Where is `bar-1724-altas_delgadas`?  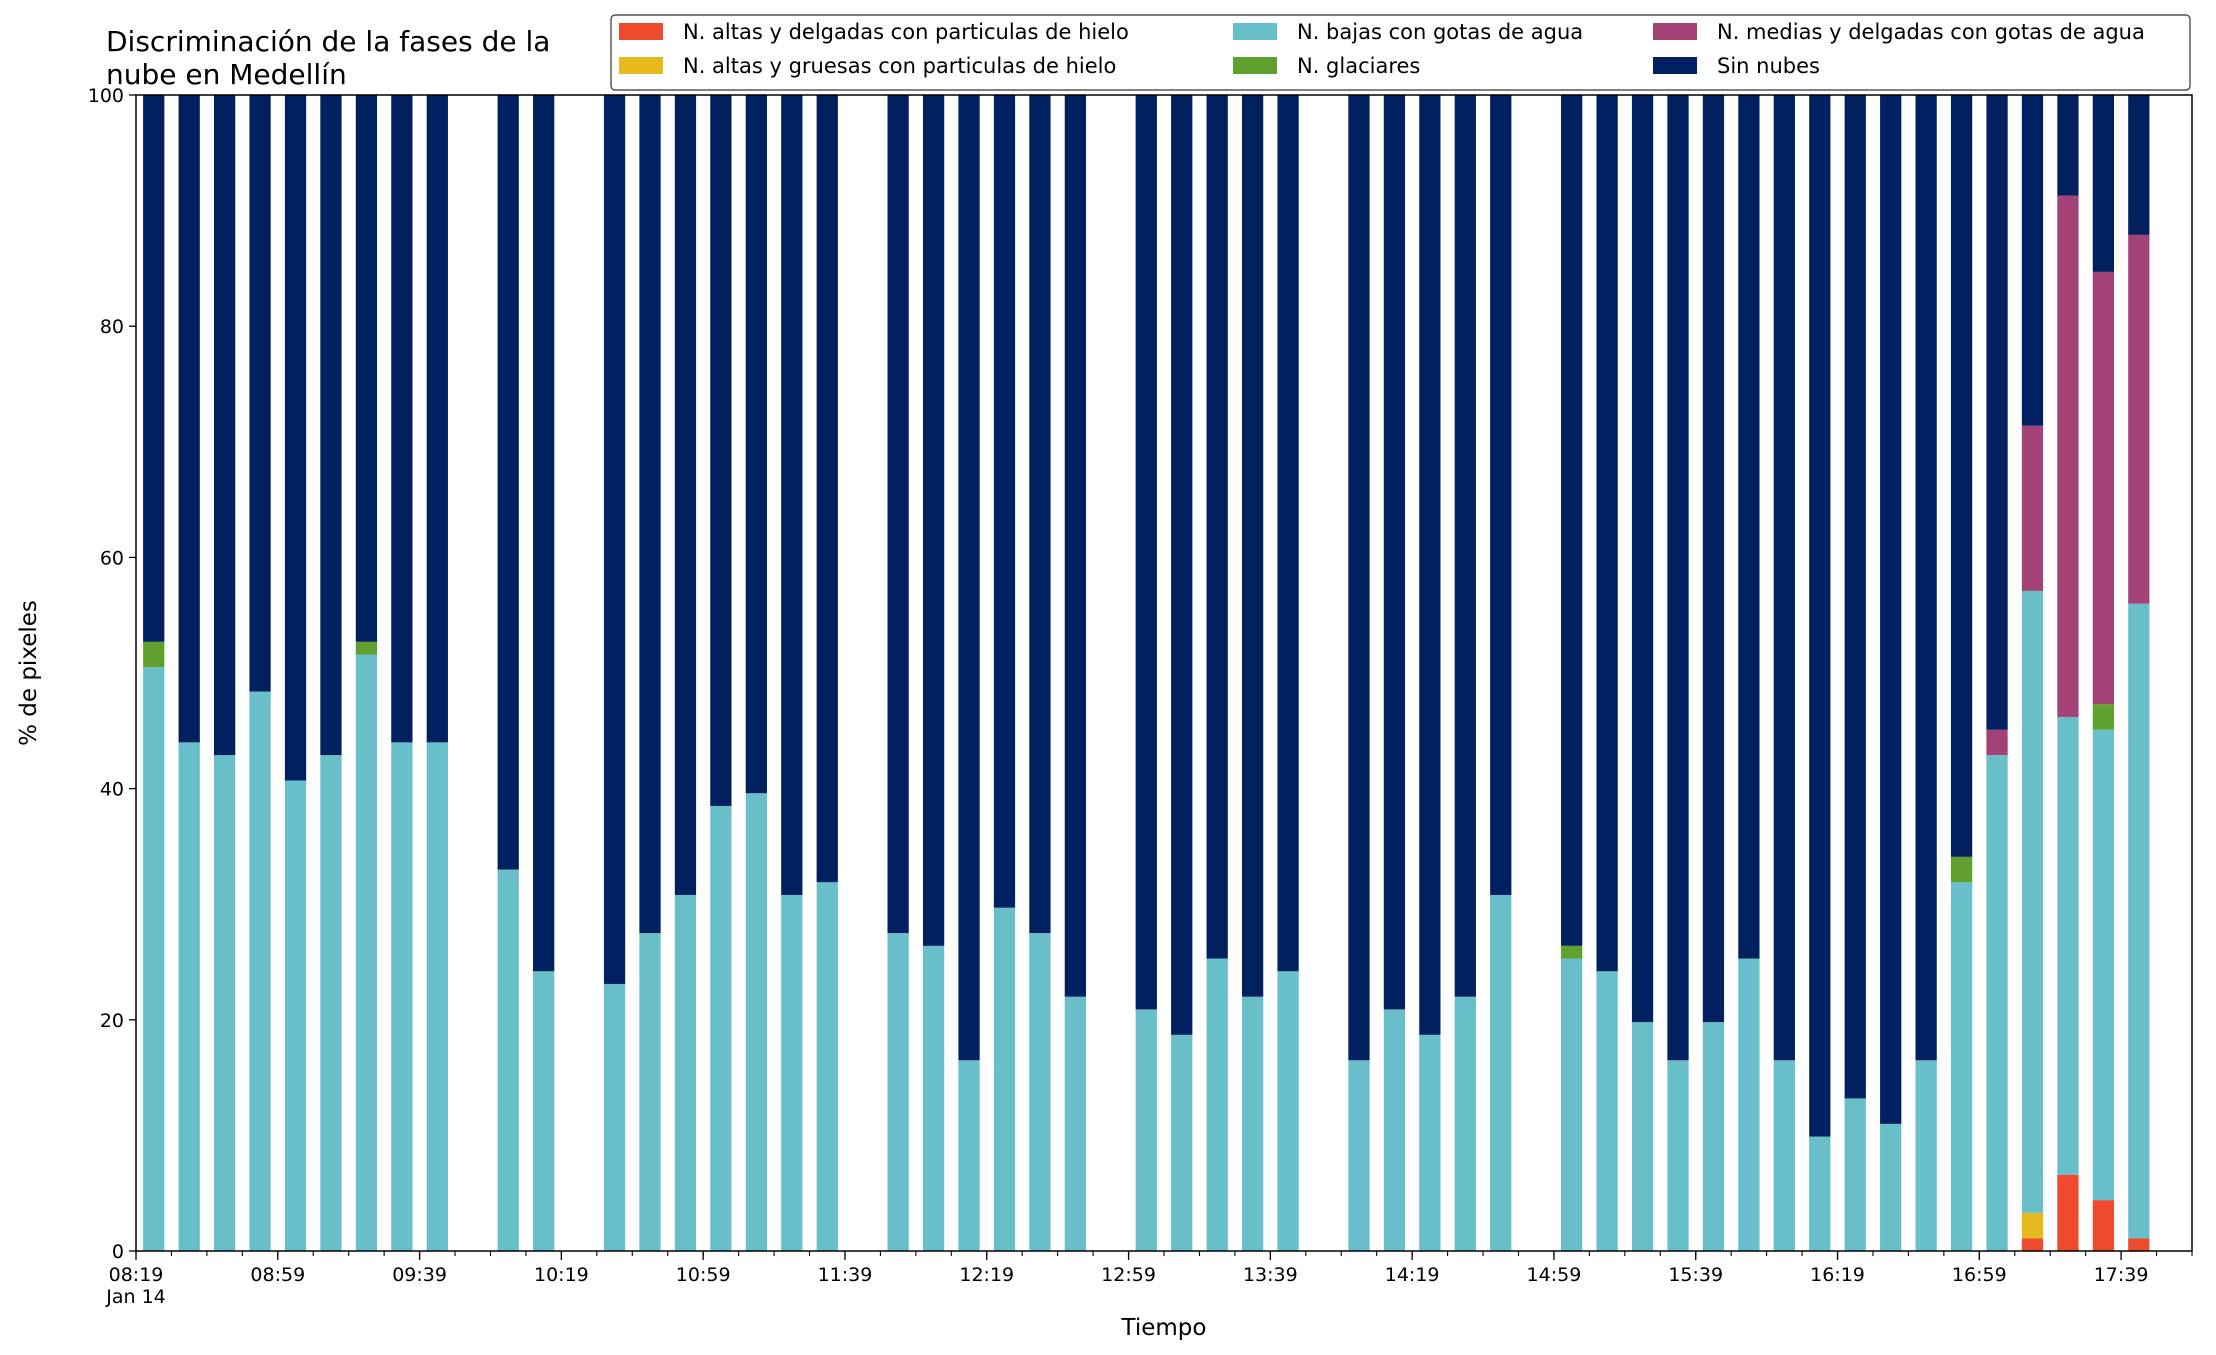
bar-1724-altas_delgadas is located at coordinates (2068, 1212).